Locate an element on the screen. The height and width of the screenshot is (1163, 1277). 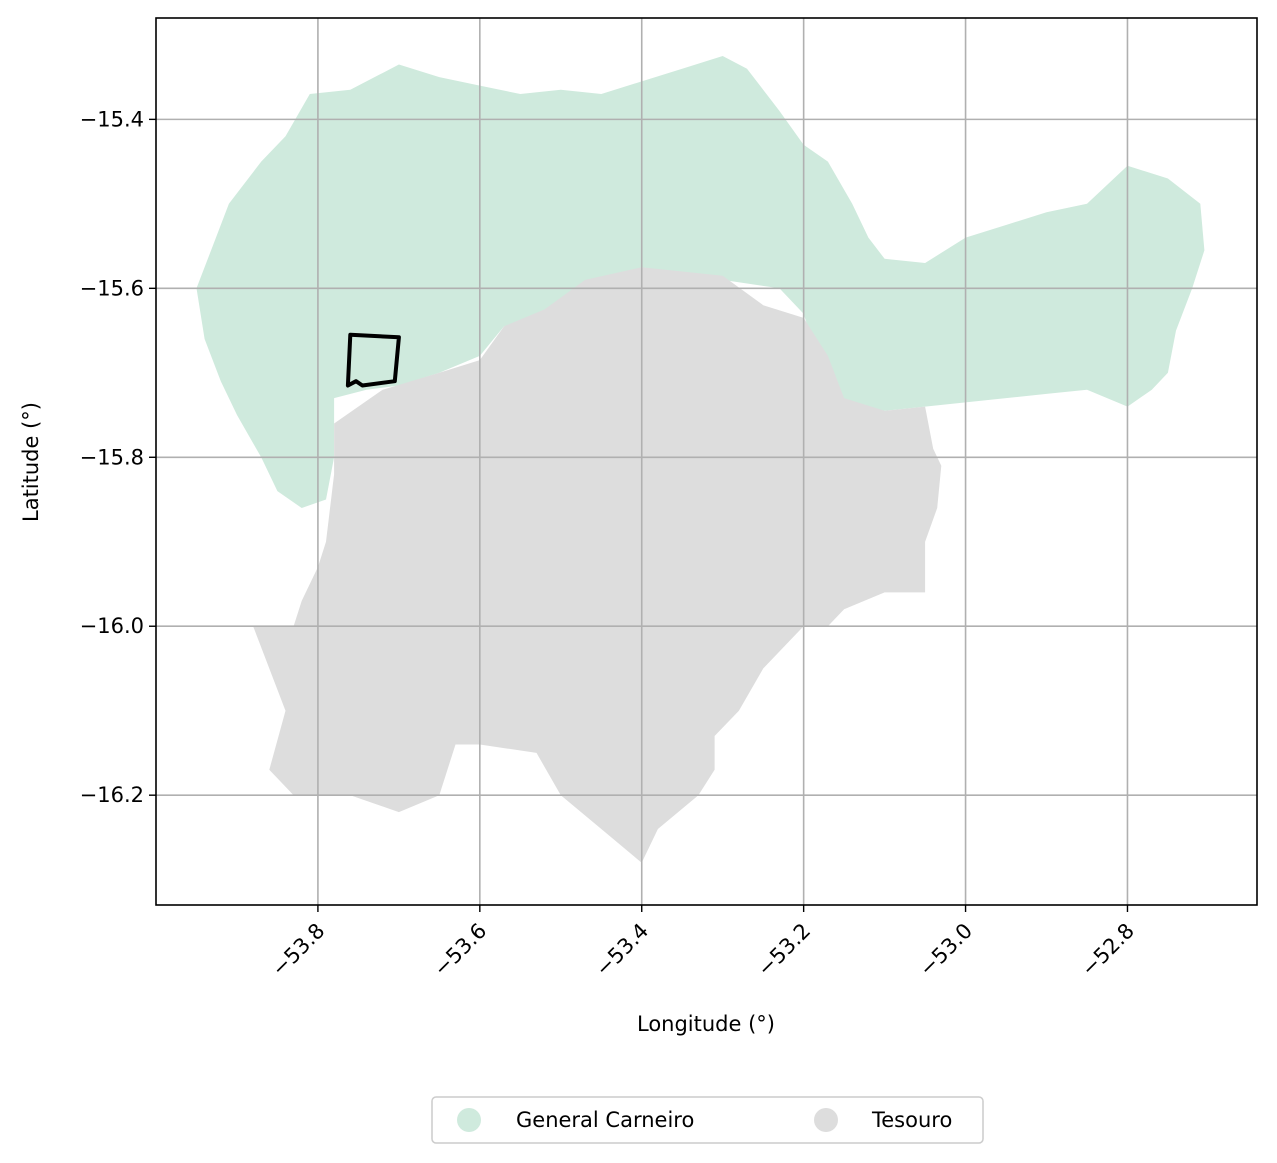
legend-marker-tesouro is located at coordinates (826, 1120).